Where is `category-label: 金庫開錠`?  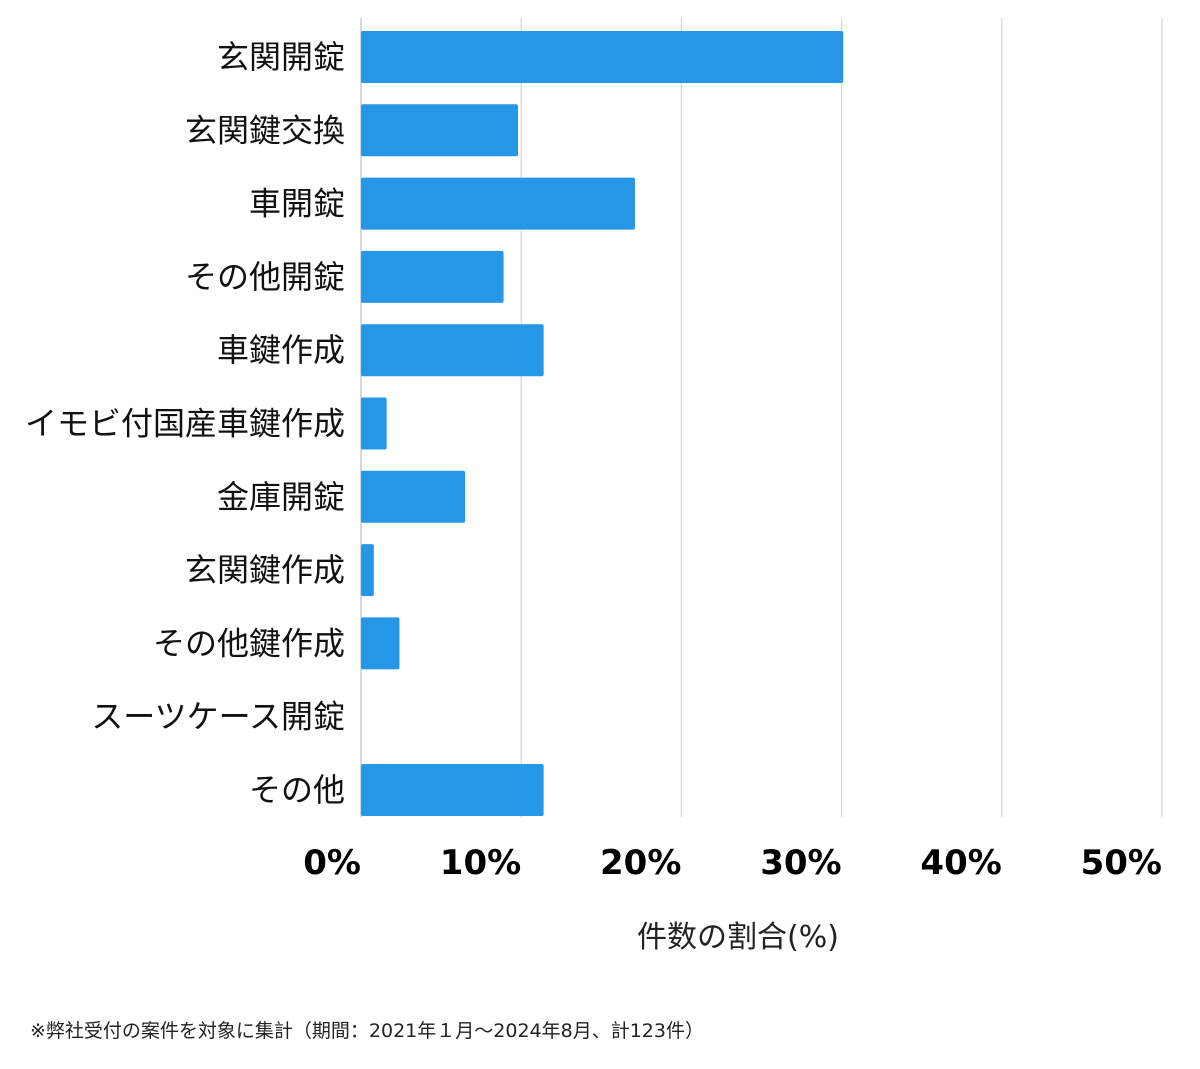 category-label: 金庫開錠 is located at coordinates (281, 497).